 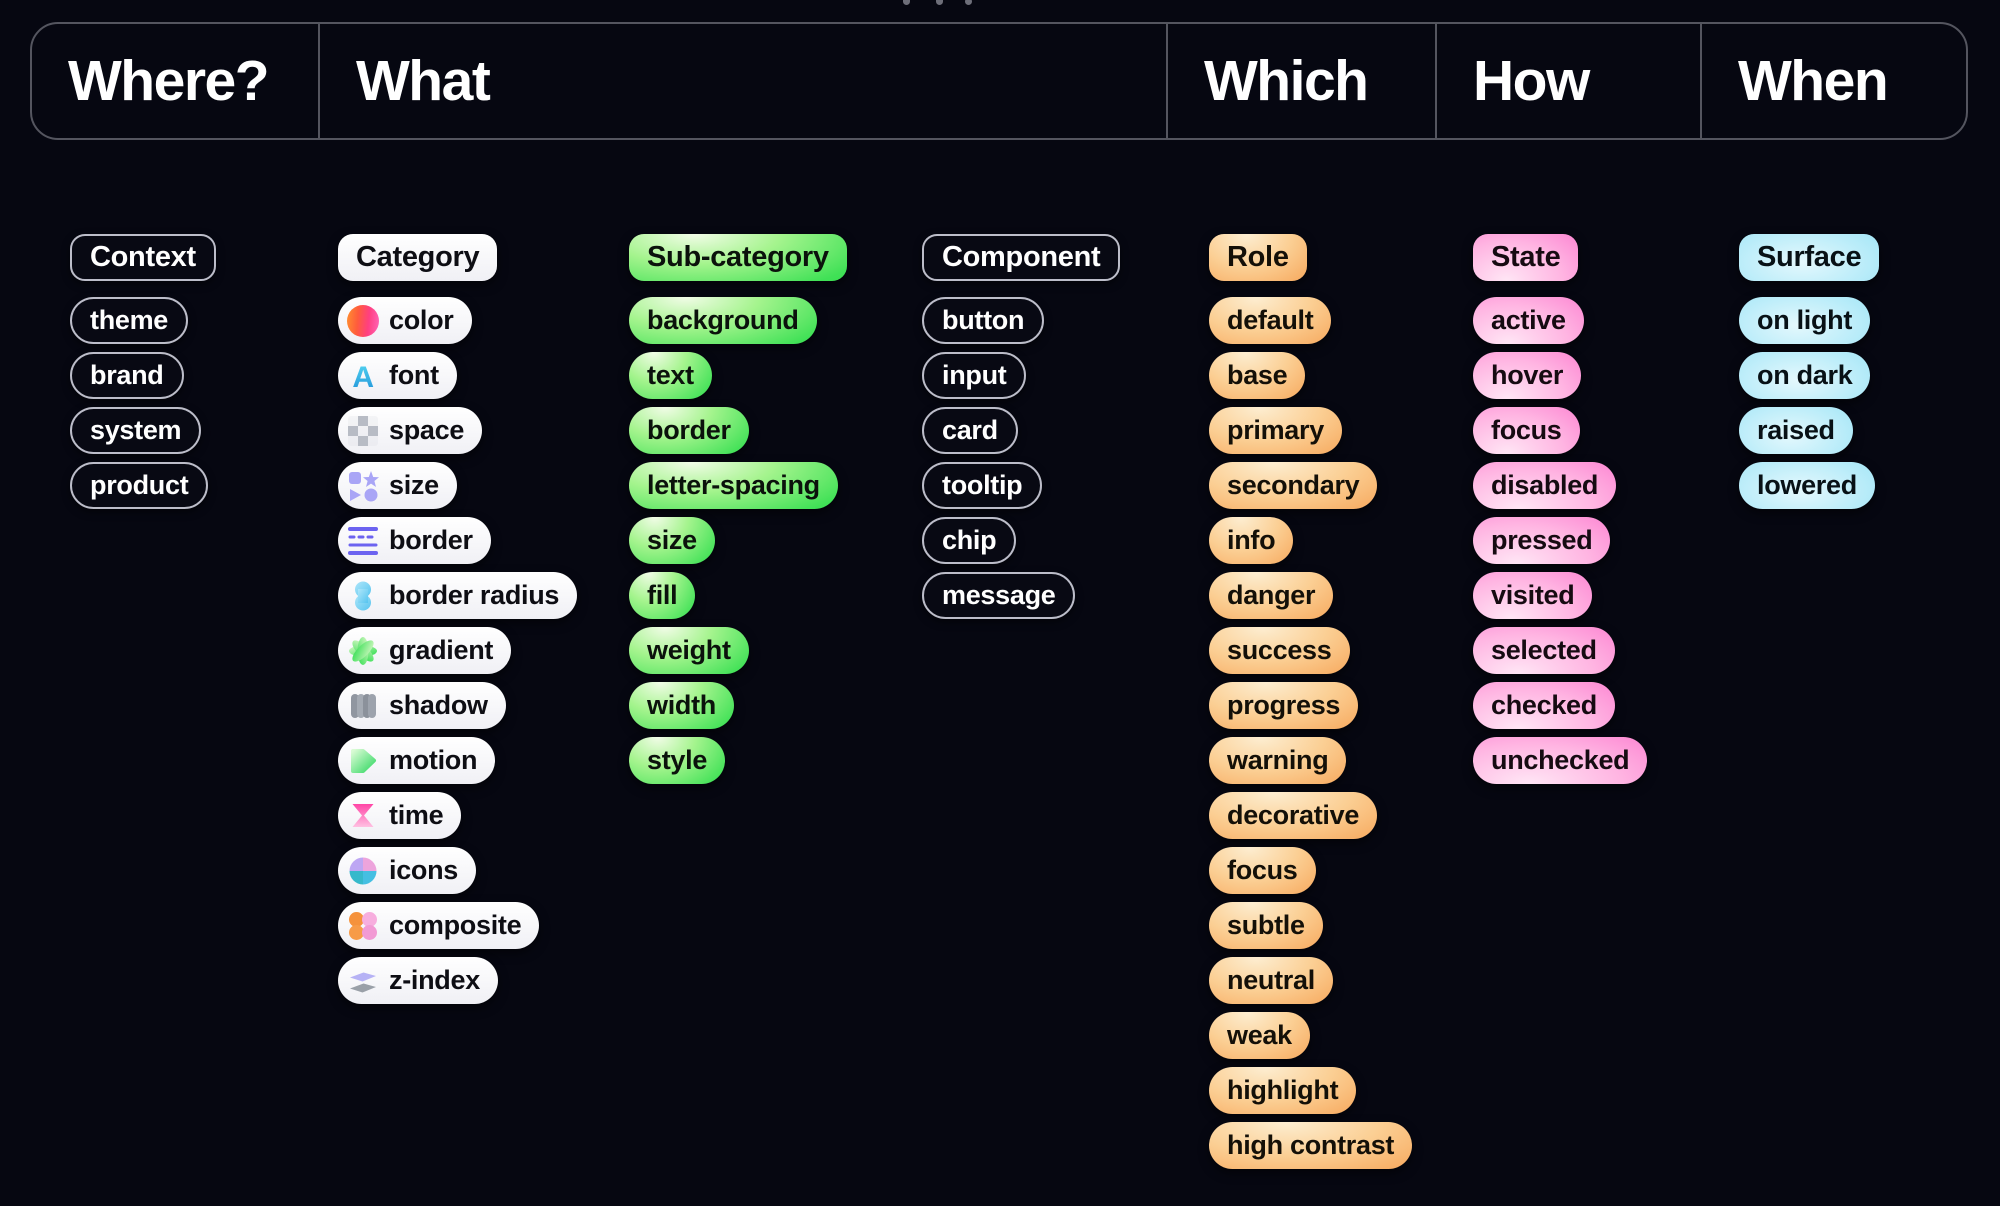 I want to click on pill-role-progress: progress, so click(x=1284, y=705).